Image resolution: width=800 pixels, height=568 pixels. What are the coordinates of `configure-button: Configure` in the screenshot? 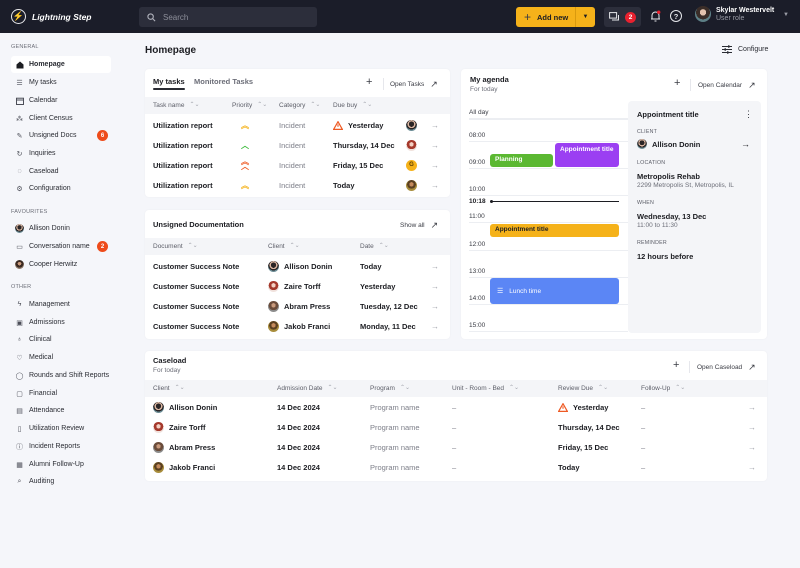 It's located at (745, 49).